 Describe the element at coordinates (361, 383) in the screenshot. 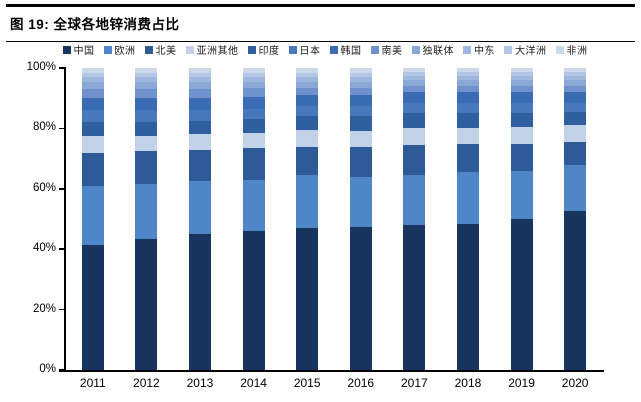

I see `x-axis-tick-label: 2016` at that location.